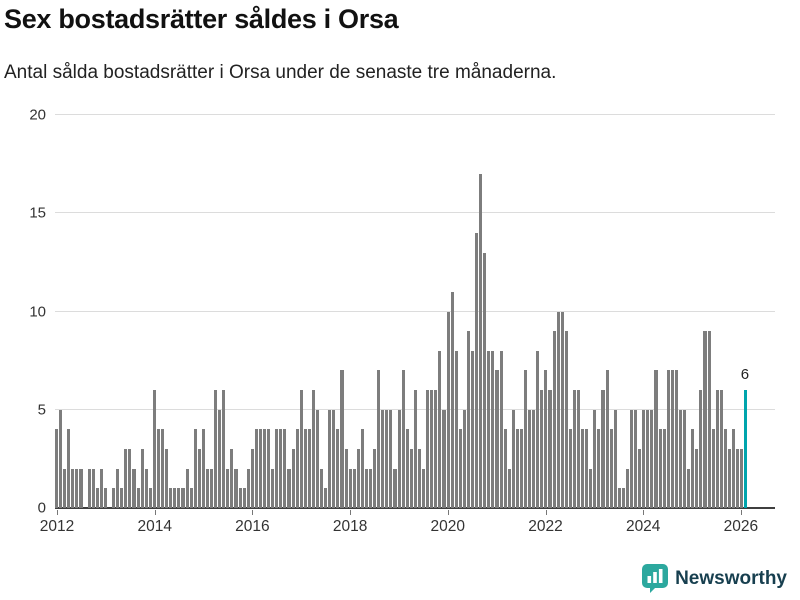  What do you see at coordinates (448, 526) in the screenshot?
I see `x-axis-label: 2020` at bounding box center [448, 526].